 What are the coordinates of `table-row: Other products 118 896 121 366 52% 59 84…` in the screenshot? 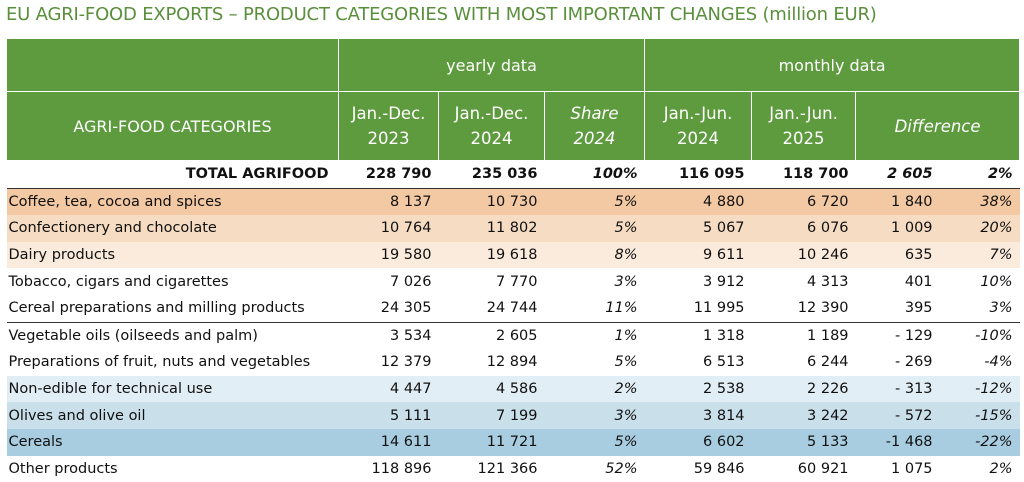 It's located at (513, 469).